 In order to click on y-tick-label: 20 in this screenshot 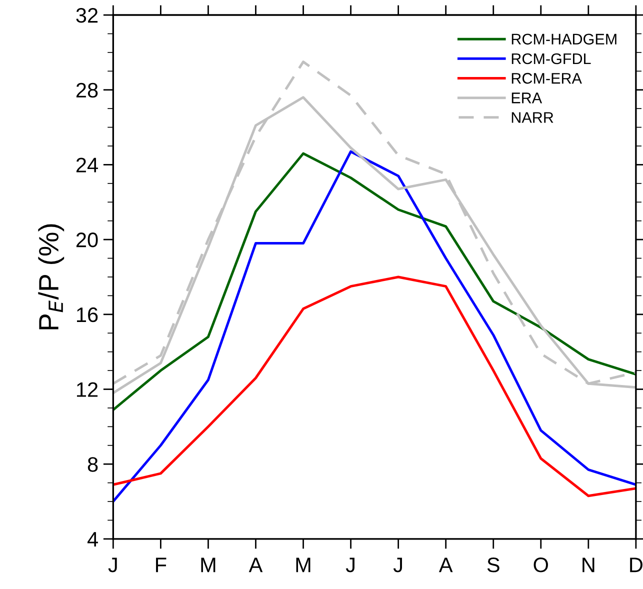, I will do `click(87, 240)`.